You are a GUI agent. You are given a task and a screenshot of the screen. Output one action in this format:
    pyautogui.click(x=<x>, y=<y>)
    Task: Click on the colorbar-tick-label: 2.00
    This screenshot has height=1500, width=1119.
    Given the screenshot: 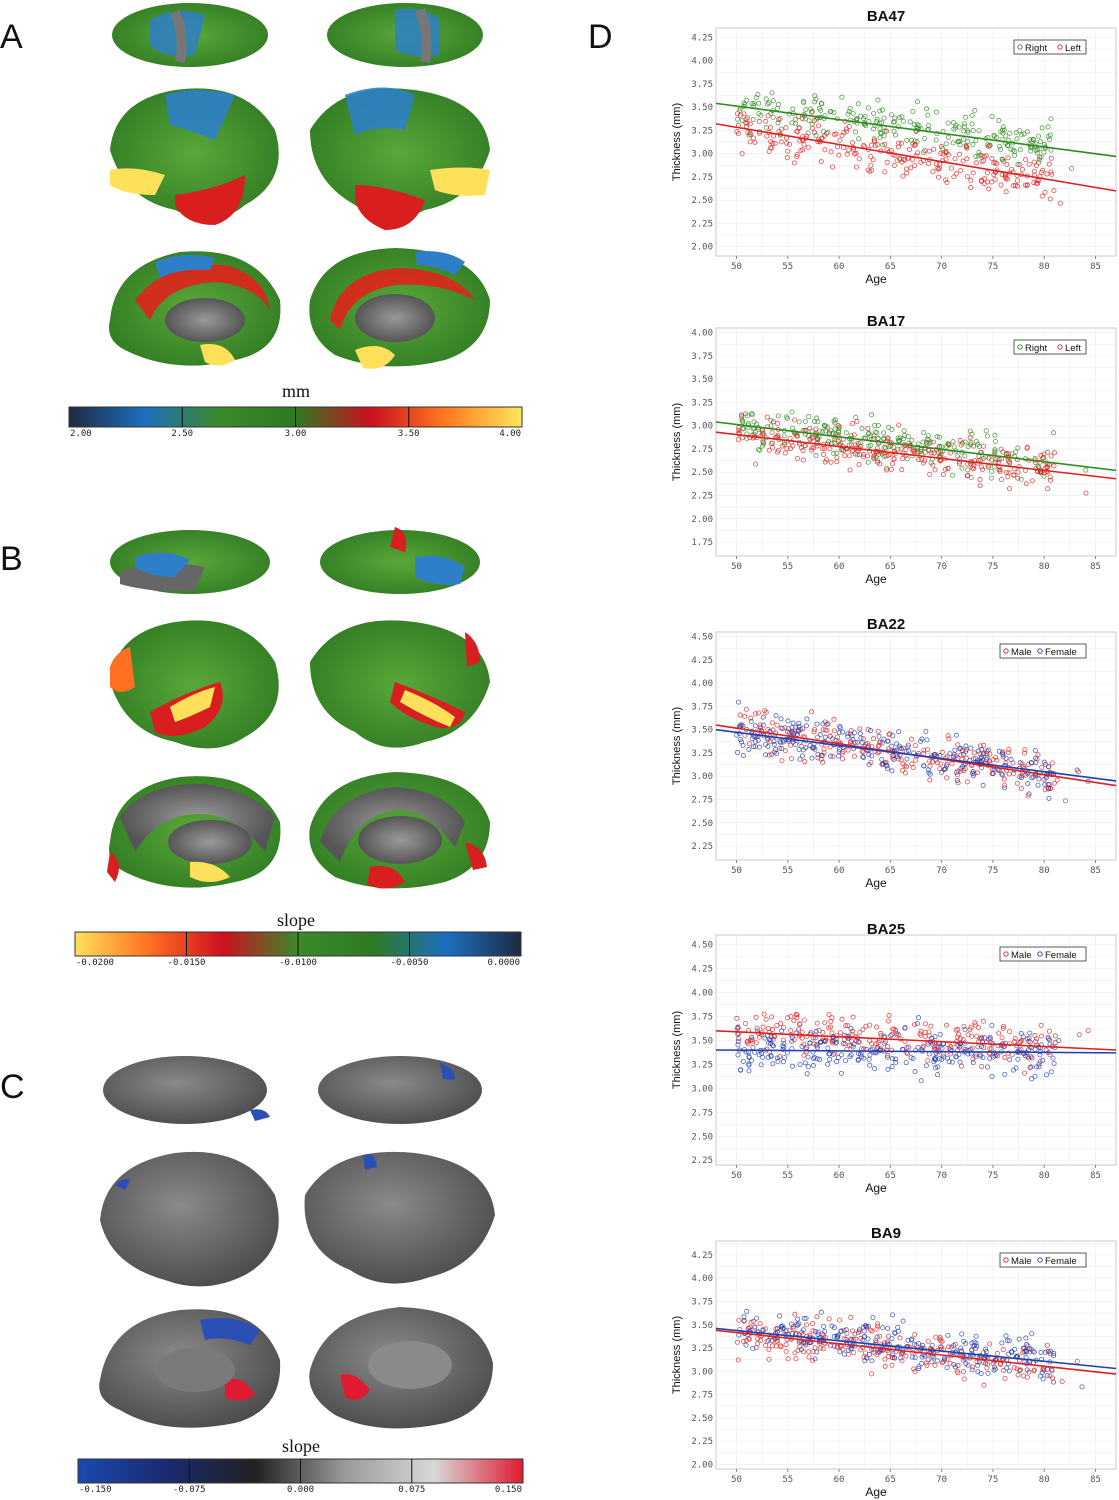 What is the action you would take?
    pyautogui.click(x=81, y=434)
    